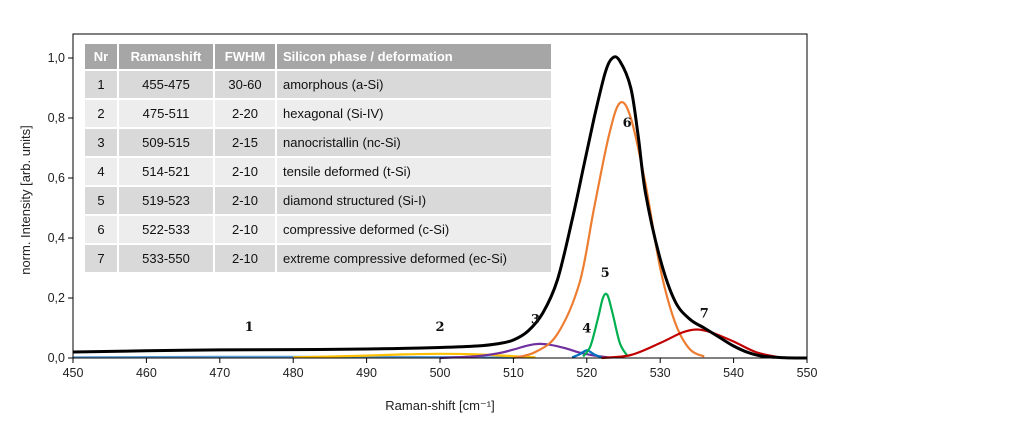 The height and width of the screenshot is (428, 1024). Describe the element at coordinates (56, 238) in the screenshot. I see `y-tick-label: 0,4` at that location.